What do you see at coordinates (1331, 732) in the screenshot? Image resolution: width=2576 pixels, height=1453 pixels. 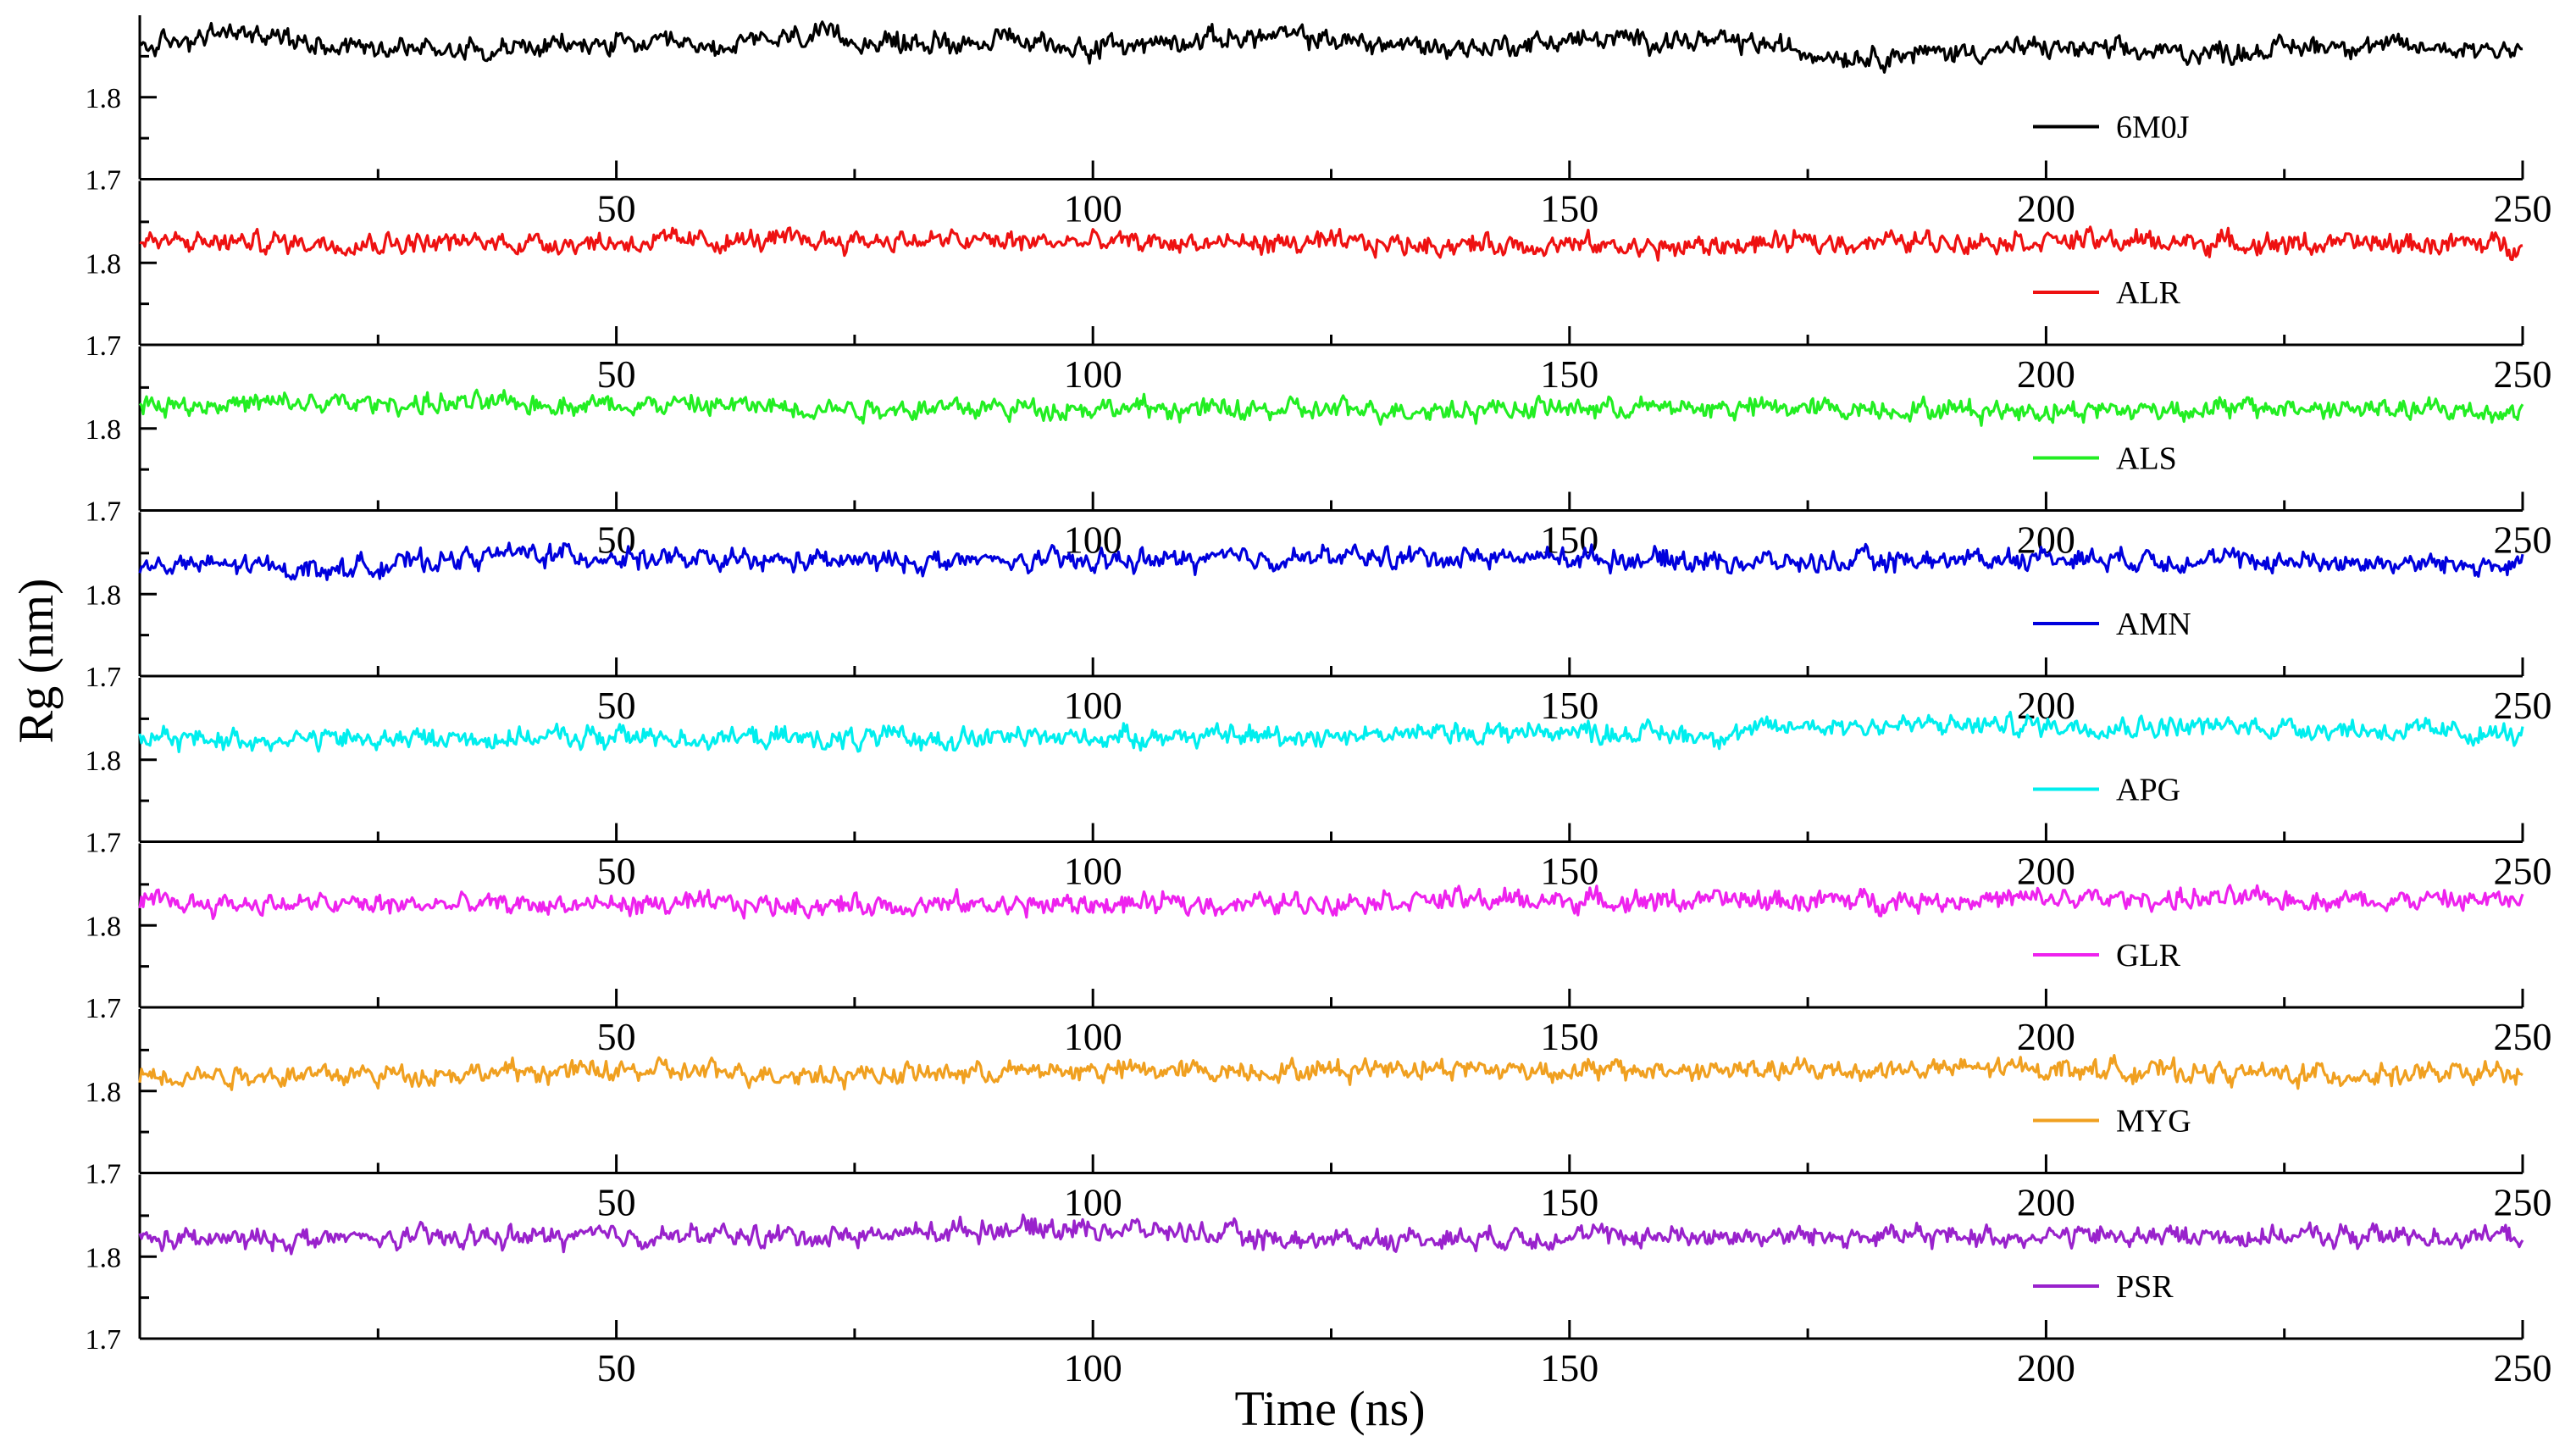 I see `series-line-apg` at bounding box center [1331, 732].